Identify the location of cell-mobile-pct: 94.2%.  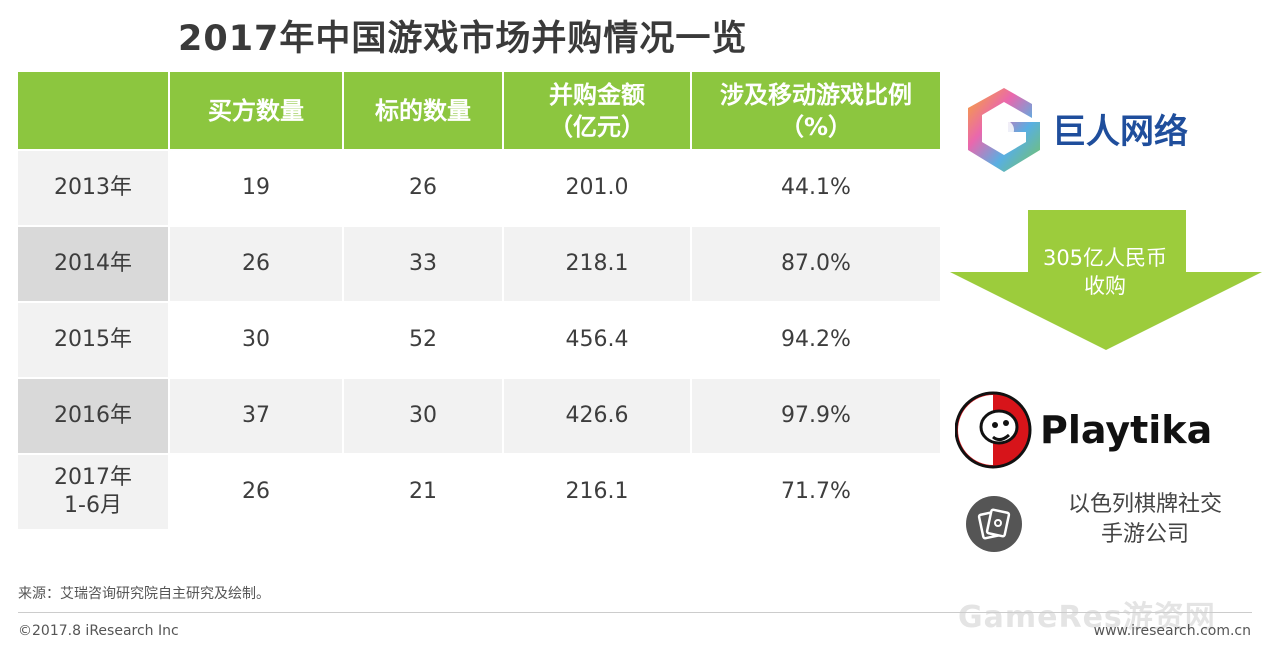
(816, 339).